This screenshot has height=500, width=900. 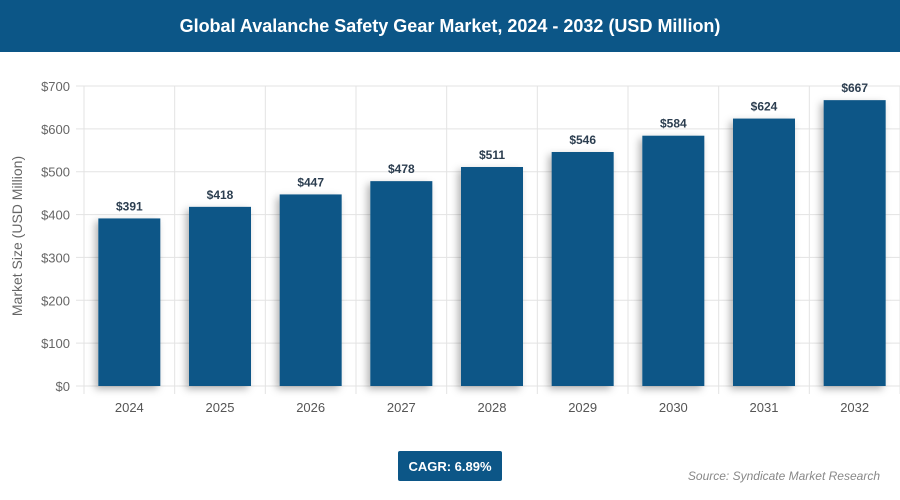 What do you see at coordinates (63, 386) in the screenshot?
I see `y-tick-label: $0` at bounding box center [63, 386].